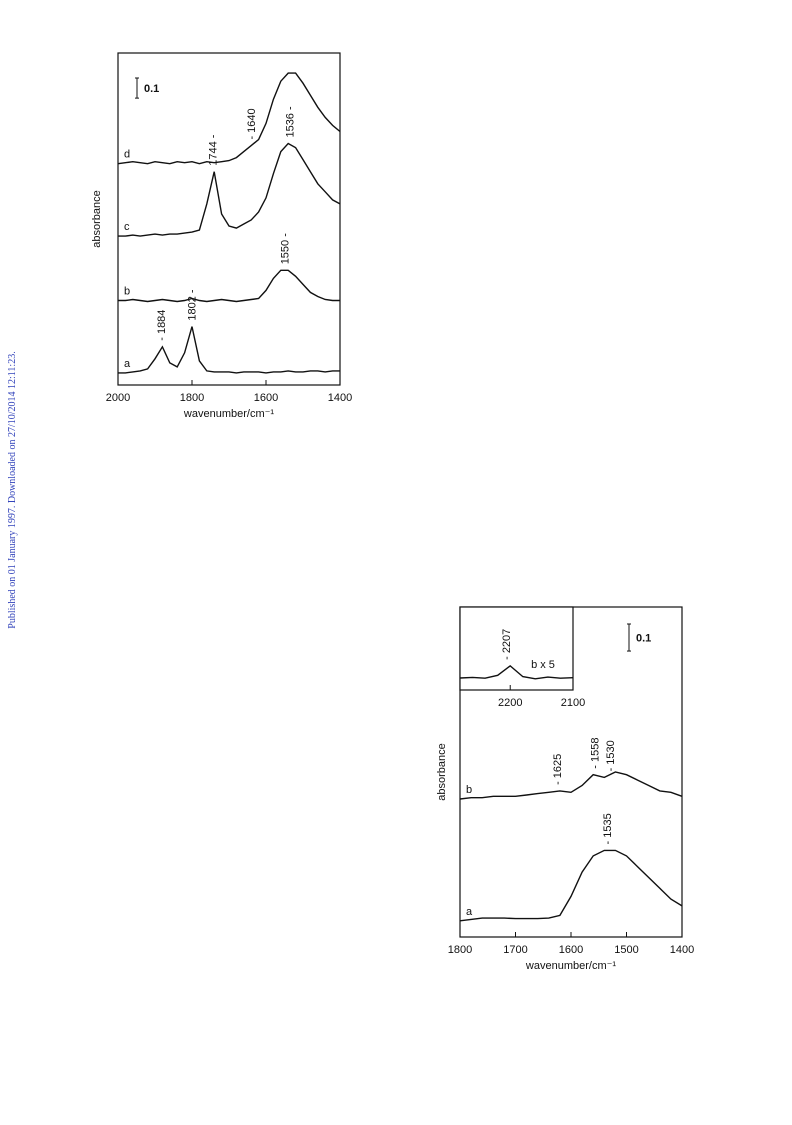  Describe the element at coordinates (507, 644) in the screenshot. I see `peak-label: - 2207` at that location.